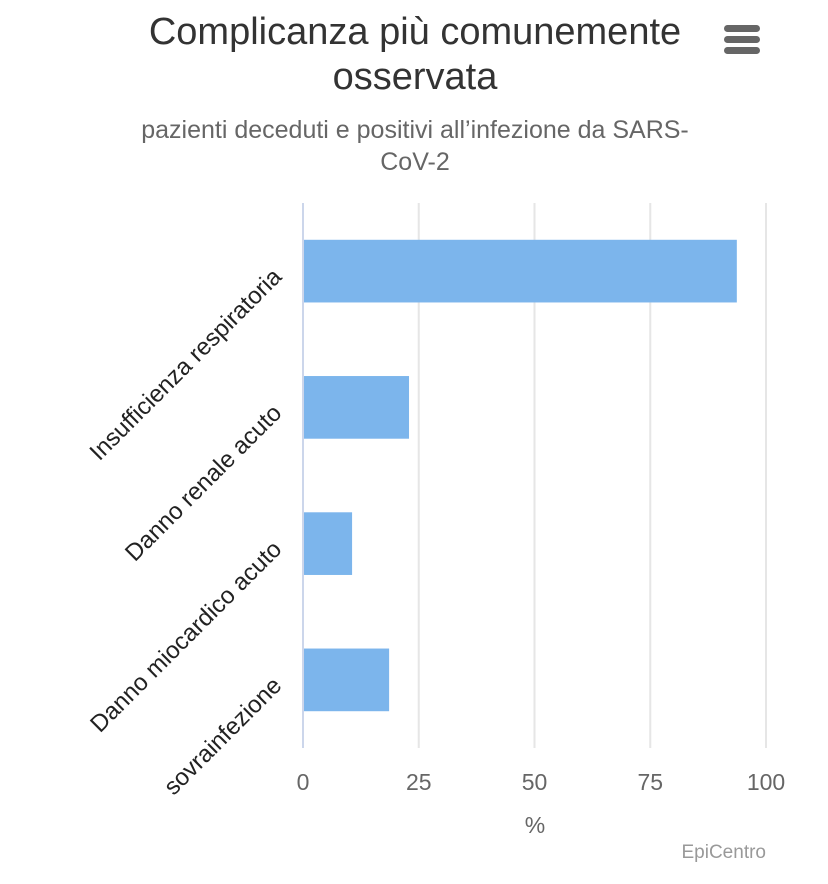 This screenshot has height=884, width=828. I want to click on x-tick-label: 25, so click(419, 782).